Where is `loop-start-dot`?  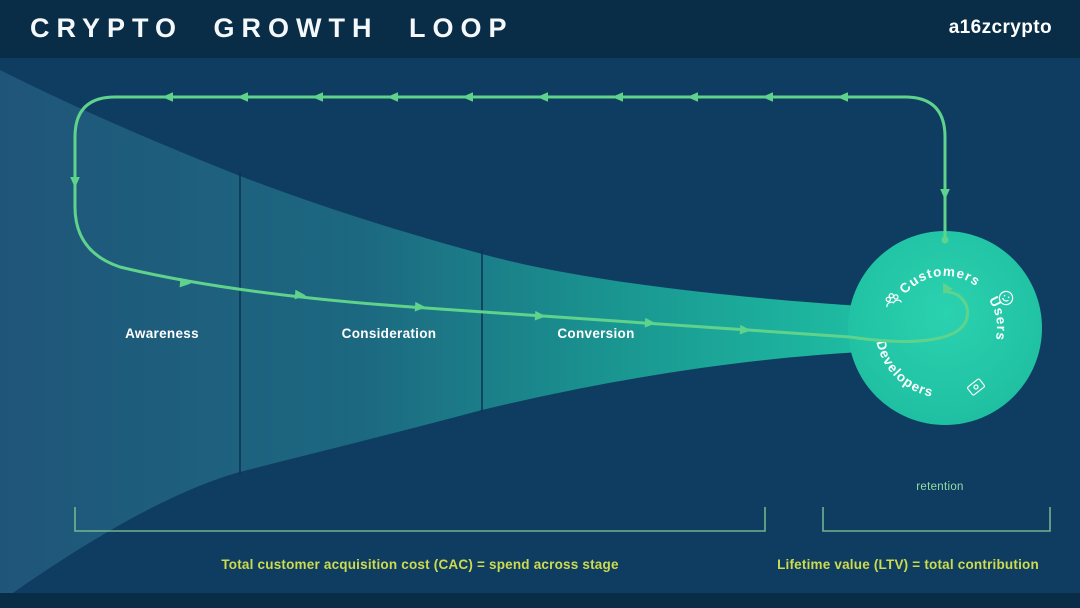
loop-start-dot is located at coordinates (945, 240).